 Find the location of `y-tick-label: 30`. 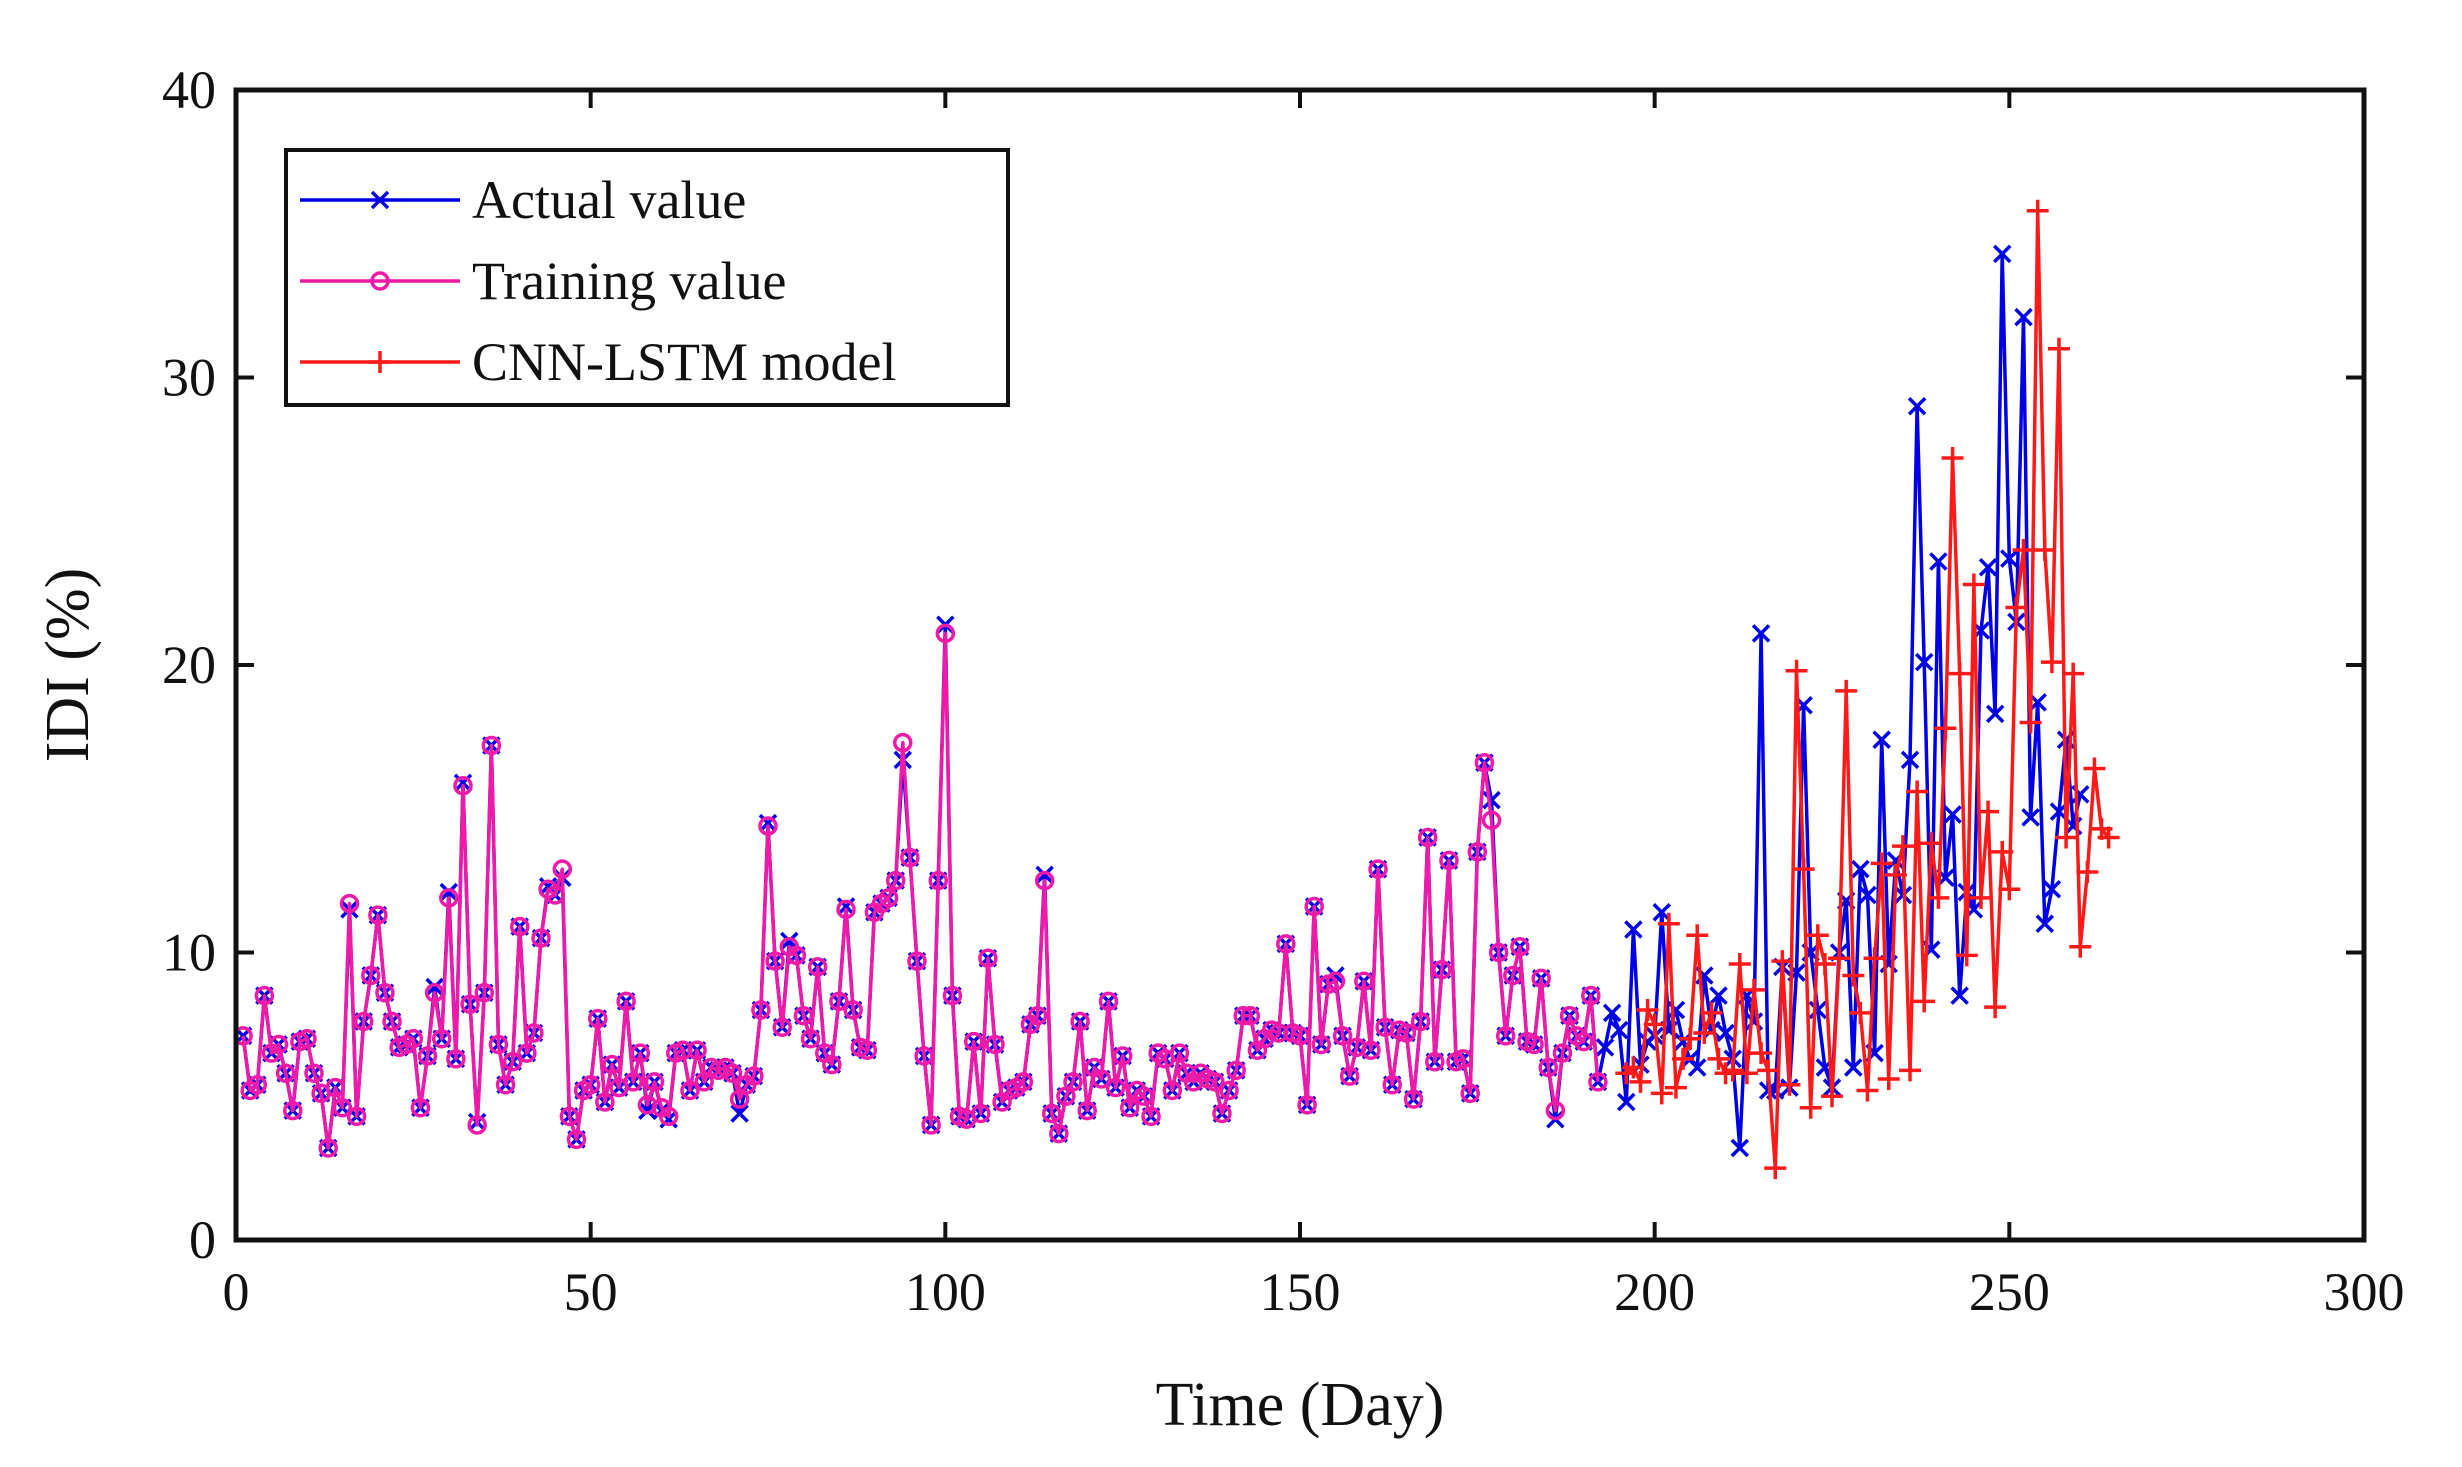

y-tick-label: 30 is located at coordinates (189, 378).